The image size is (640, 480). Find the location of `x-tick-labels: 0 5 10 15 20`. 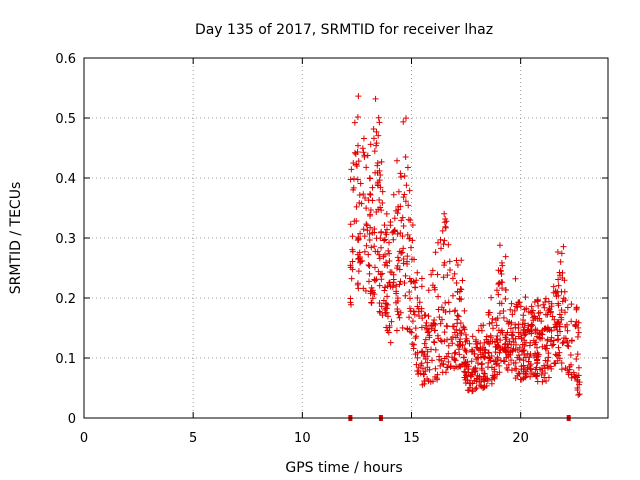

x-tick-labels: 0 5 10 15 20 is located at coordinates (304, 438).